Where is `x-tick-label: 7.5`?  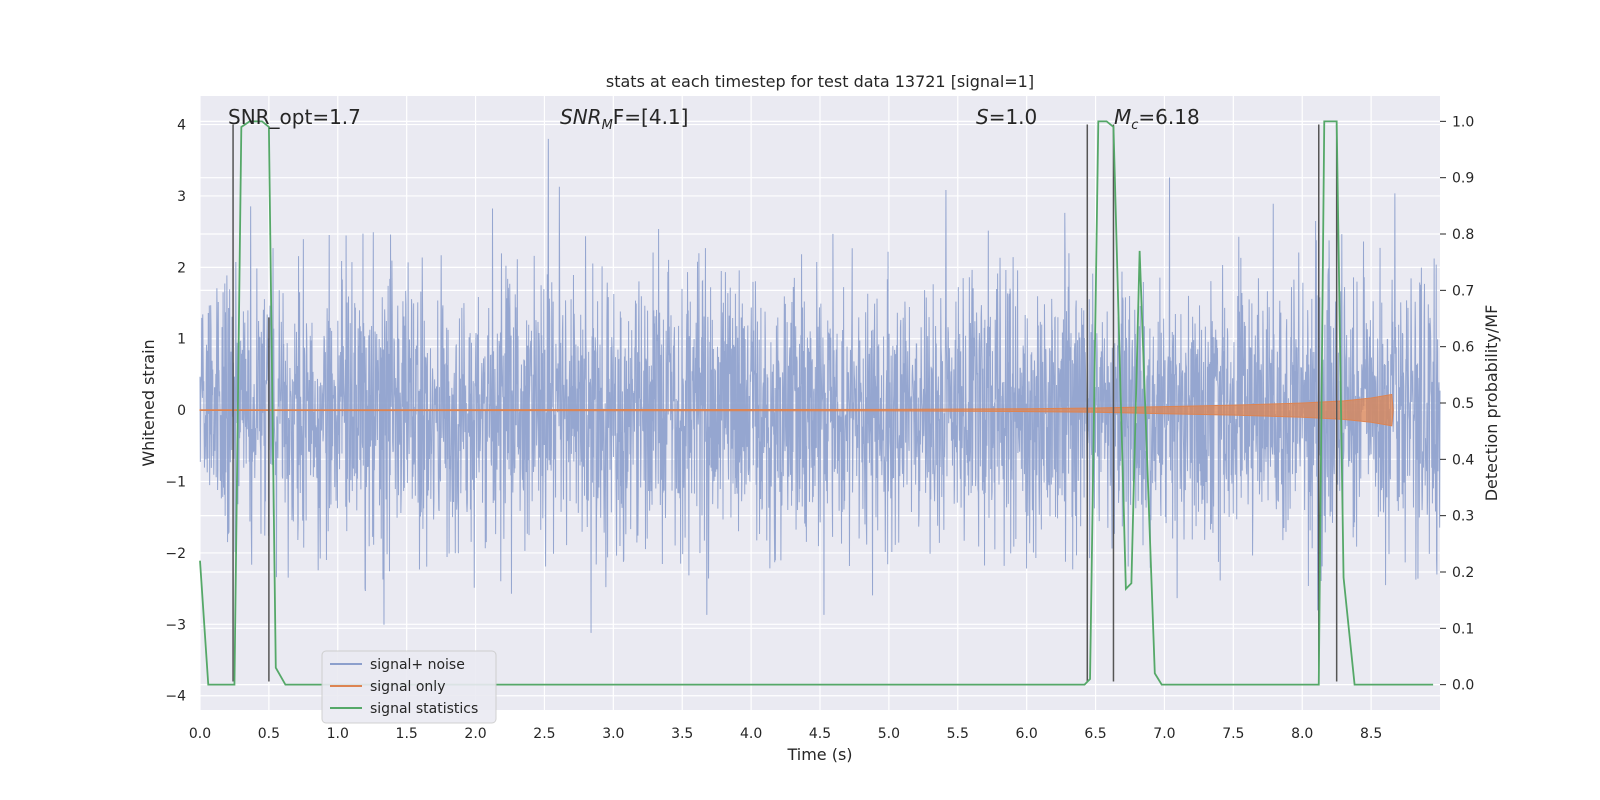 x-tick-label: 7.5 is located at coordinates (1233, 734).